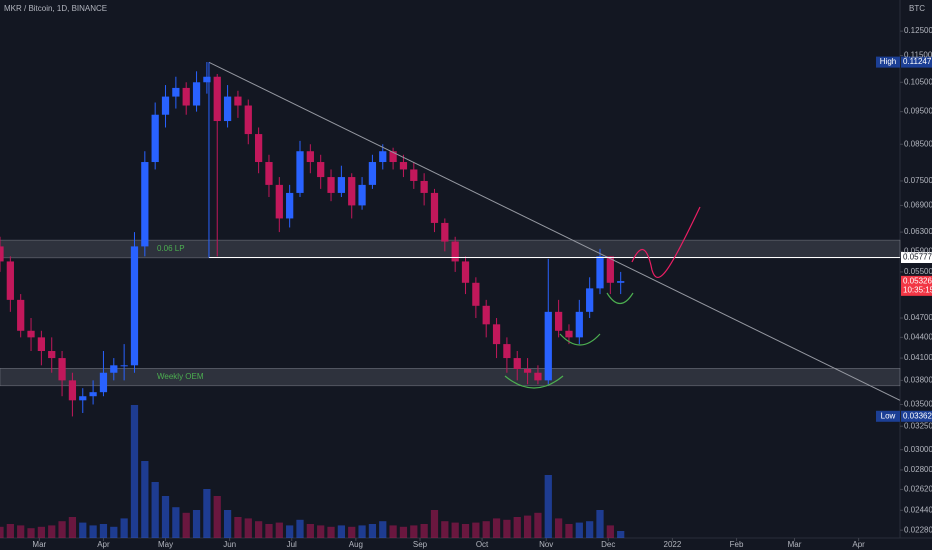 Image resolution: width=932 pixels, height=550 pixels. What do you see at coordinates (917, 280) in the screenshot?
I see `price-marker-label: 0.05326` at bounding box center [917, 280].